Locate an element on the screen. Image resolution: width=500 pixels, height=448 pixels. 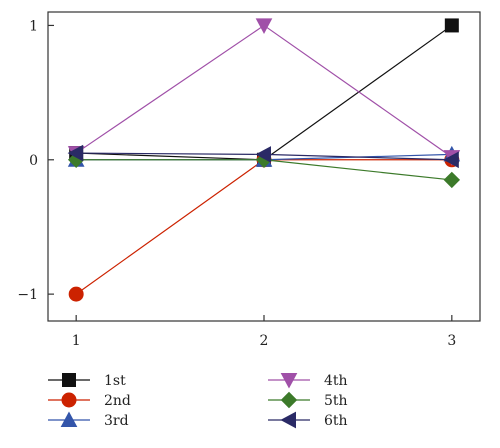
legend-label: 1st is located at coordinates (115, 381).